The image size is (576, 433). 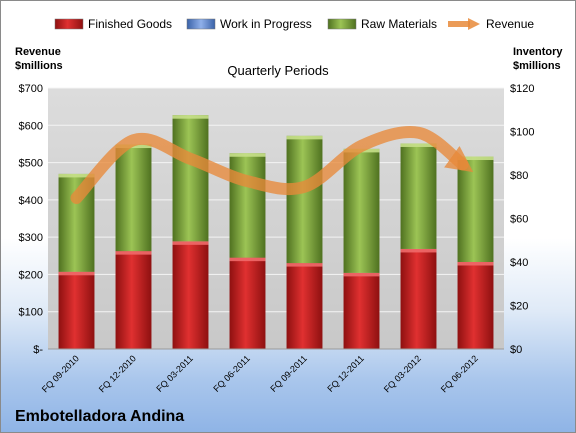 What do you see at coordinates (345, 373) in the screenshot?
I see `category-label: FQ 12-2011` at bounding box center [345, 373].